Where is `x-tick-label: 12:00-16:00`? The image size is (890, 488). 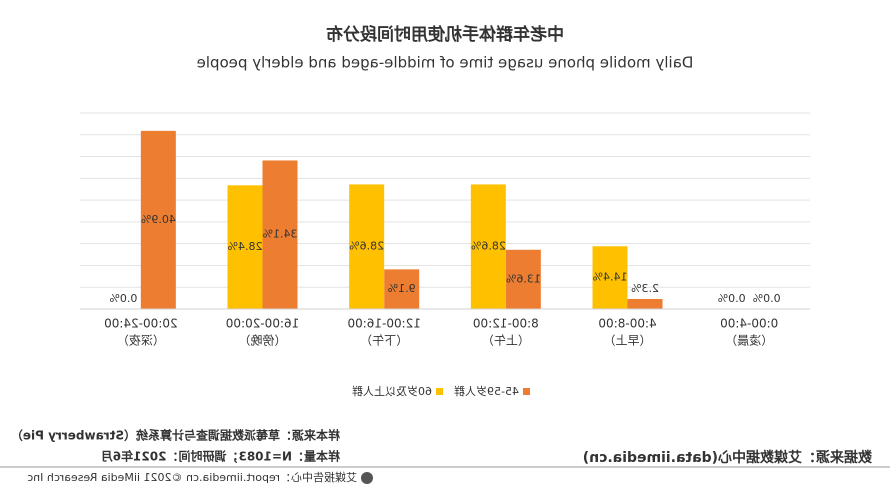
x-tick-label: 12:00-16:00 is located at coordinates (384, 324).